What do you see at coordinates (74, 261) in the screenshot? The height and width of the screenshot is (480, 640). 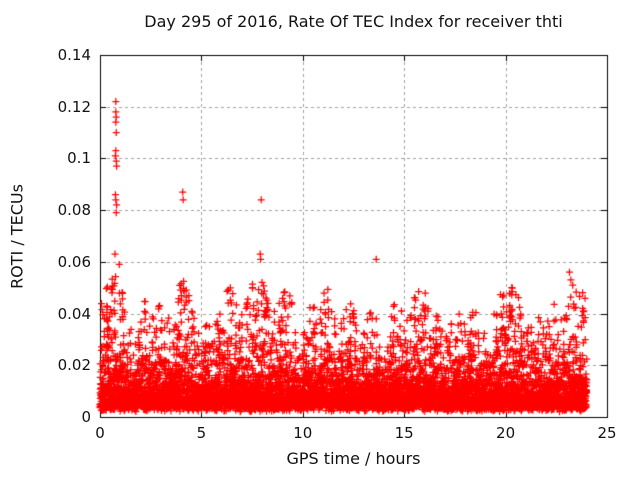 I see `y-tick-label: 0.06` at bounding box center [74, 261].